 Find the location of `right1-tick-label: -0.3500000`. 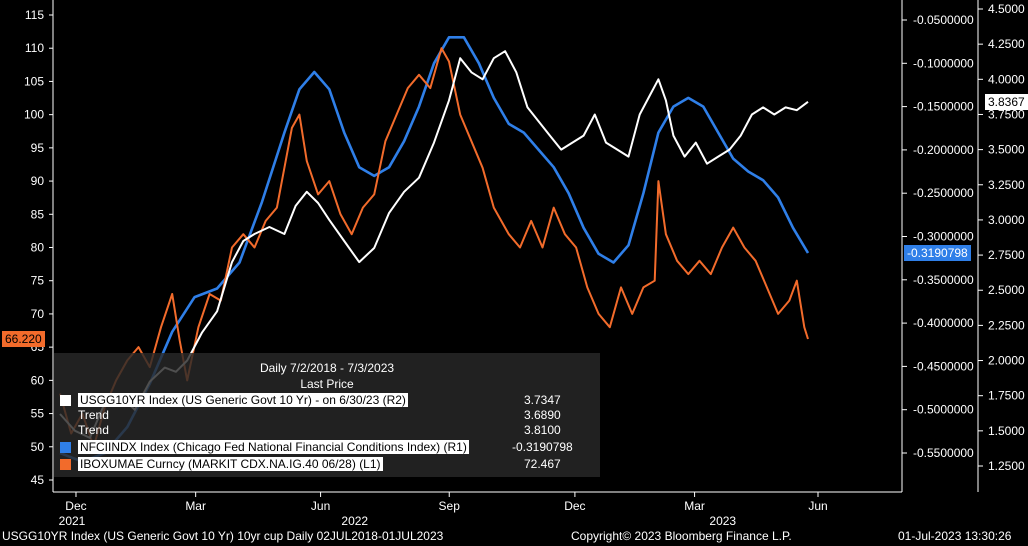

right1-tick-label: -0.3500000 is located at coordinates (943, 280).